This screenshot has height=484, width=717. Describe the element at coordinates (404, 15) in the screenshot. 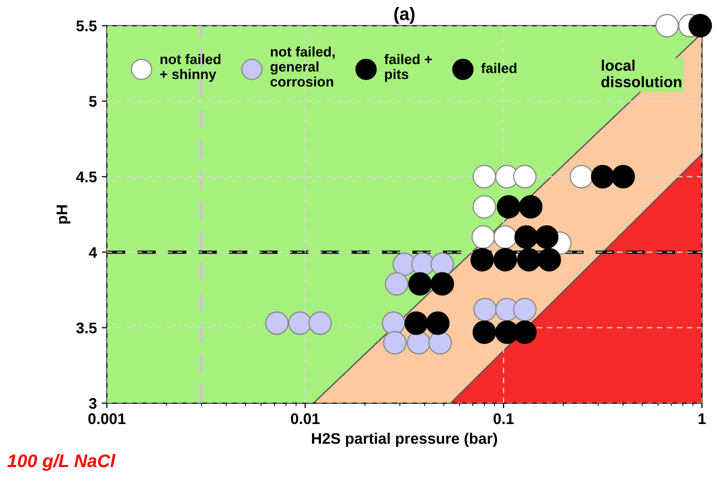

I see `chart-title: (a)` at that location.